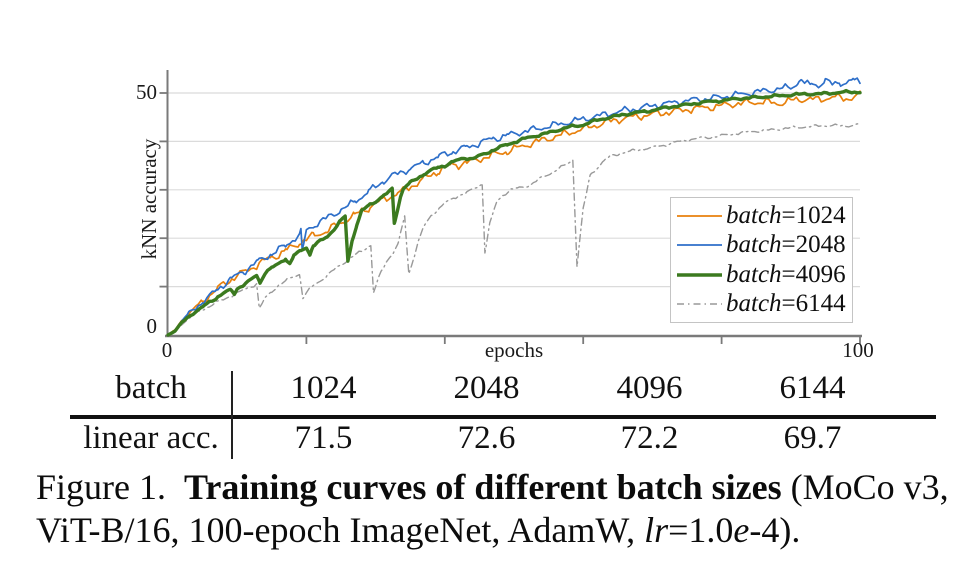  Describe the element at coordinates (483, 487) in the screenshot. I see `caption-title-bold: Training curves of different batch sizes` at that location.